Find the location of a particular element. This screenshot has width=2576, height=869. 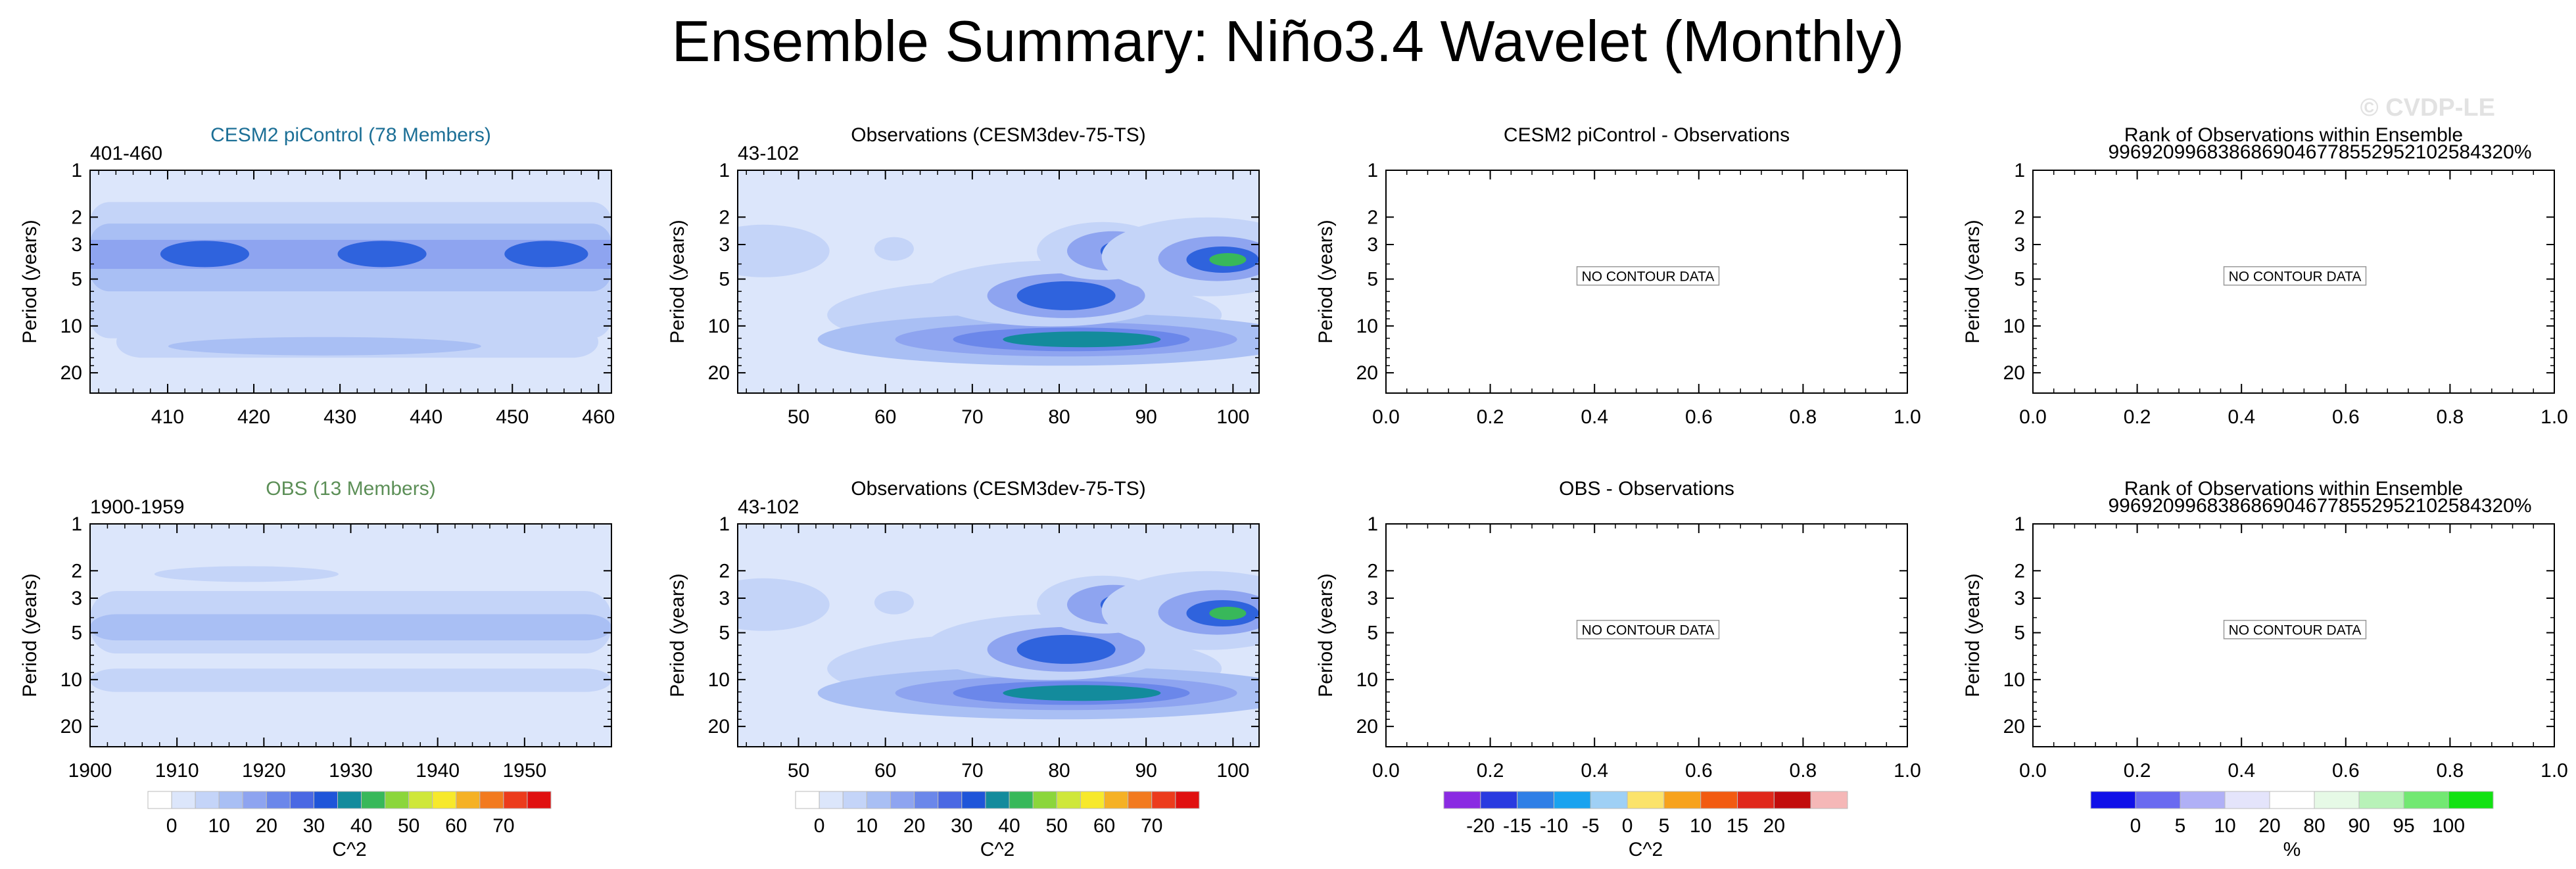

colorbar-power: 0 10 20 30 40 50 60 70 C^2 is located at coordinates (350, 825).